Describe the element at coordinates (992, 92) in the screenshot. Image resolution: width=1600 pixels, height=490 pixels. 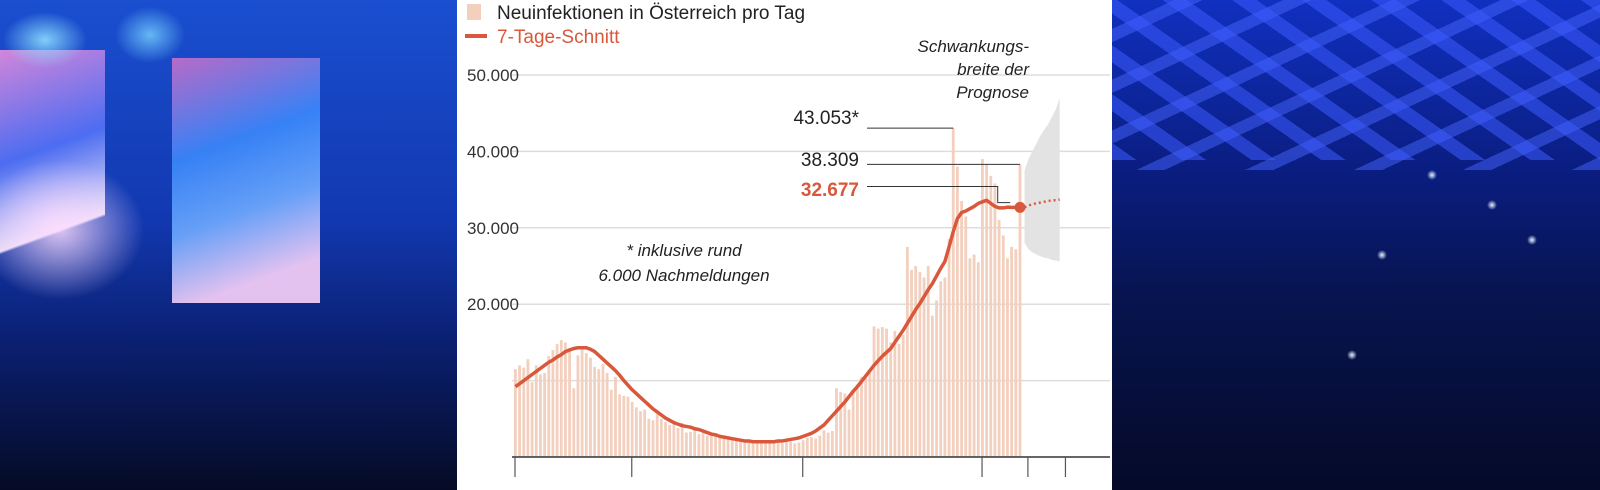
I see `note-forecast-line3: Prognose` at that location.